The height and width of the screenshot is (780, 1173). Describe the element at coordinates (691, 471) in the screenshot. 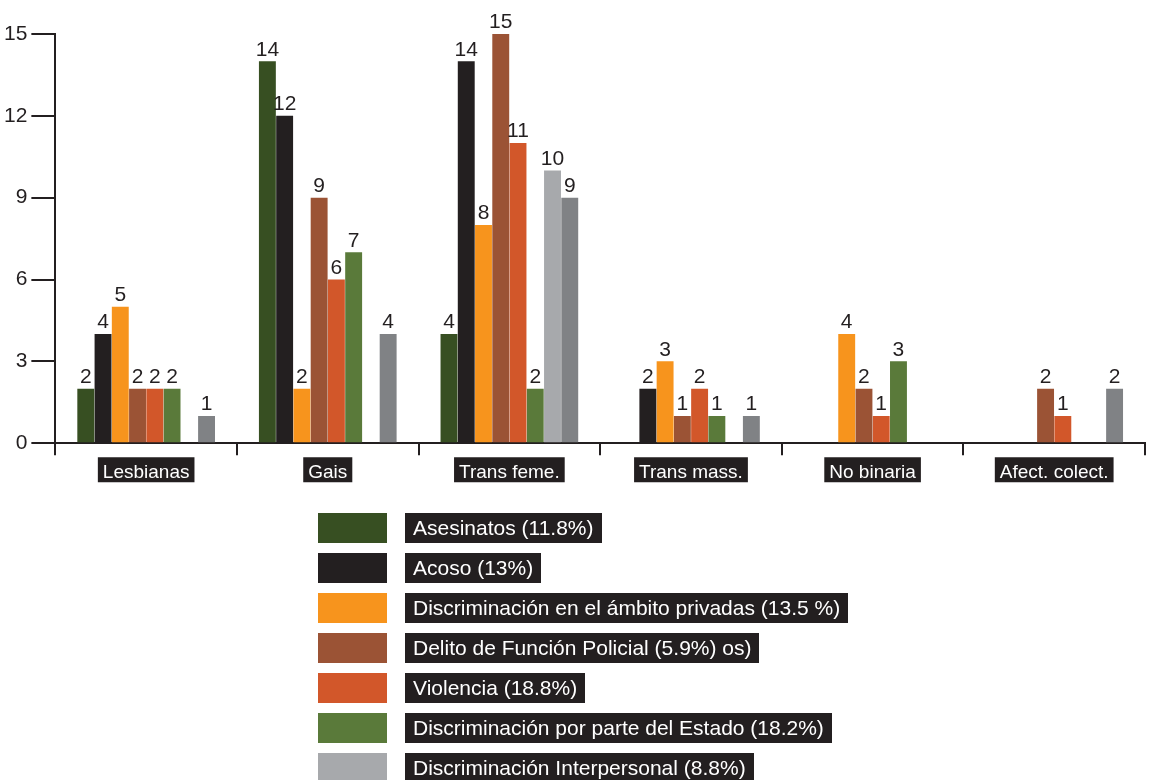

I see `x-tick-label: Trans mass.` at that location.